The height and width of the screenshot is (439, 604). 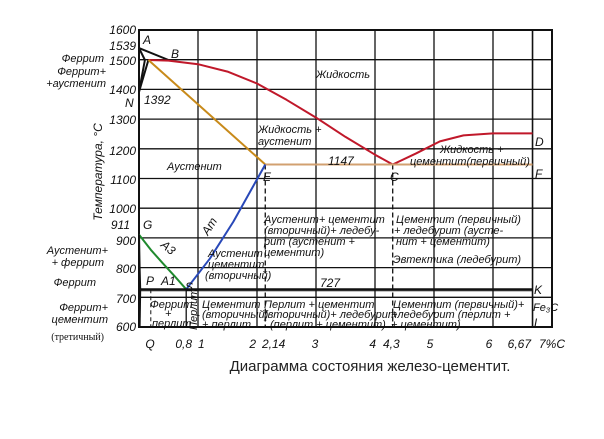 I want to click on x-tick: 7%C, so click(x=552, y=344).